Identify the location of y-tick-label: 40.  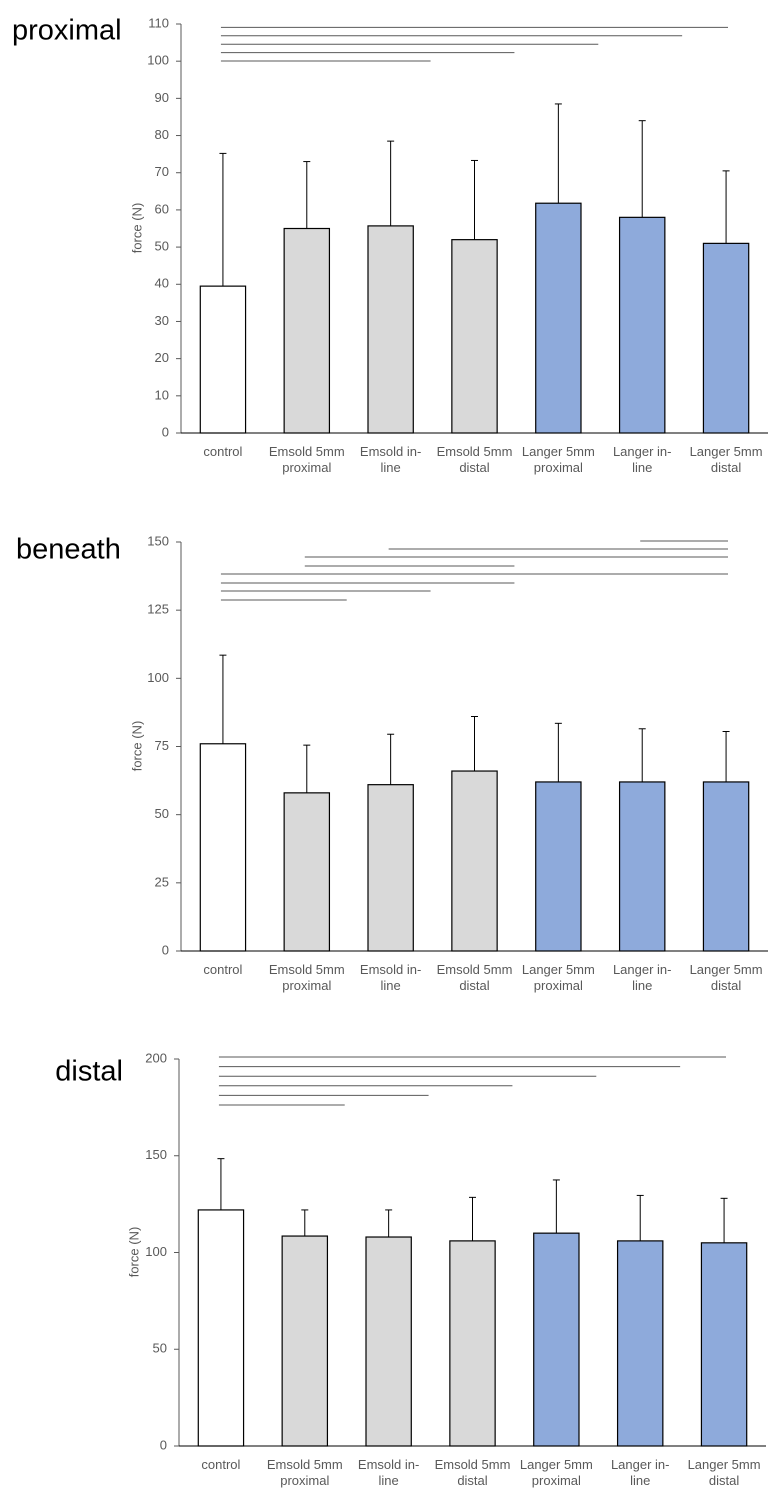
(162, 283).